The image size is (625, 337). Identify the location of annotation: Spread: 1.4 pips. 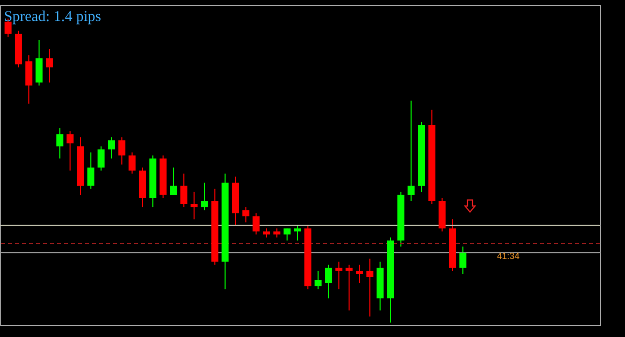
(53, 17).